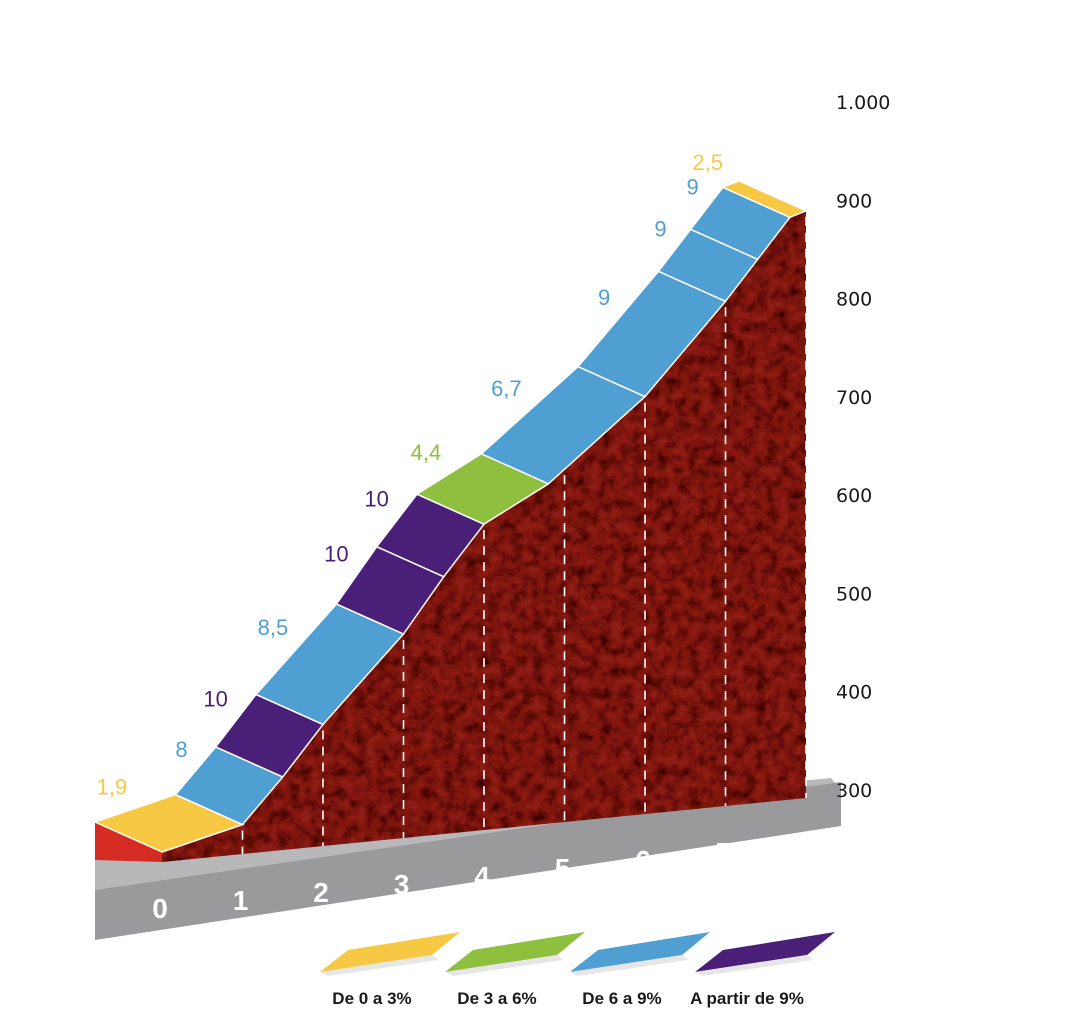  Describe the element at coordinates (506, 388) in the screenshot. I see `gradient-label: 6,7` at that location.